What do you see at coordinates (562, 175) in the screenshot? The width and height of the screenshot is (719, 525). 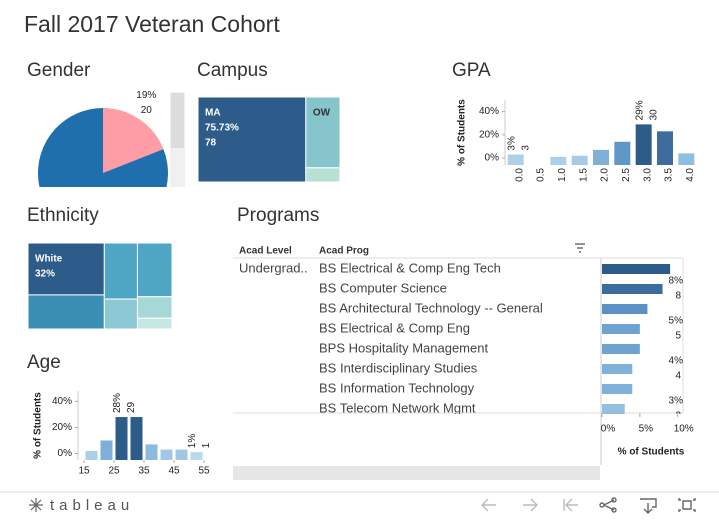 I see `x-tick-label: 1.0` at bounding box center [562, 175].